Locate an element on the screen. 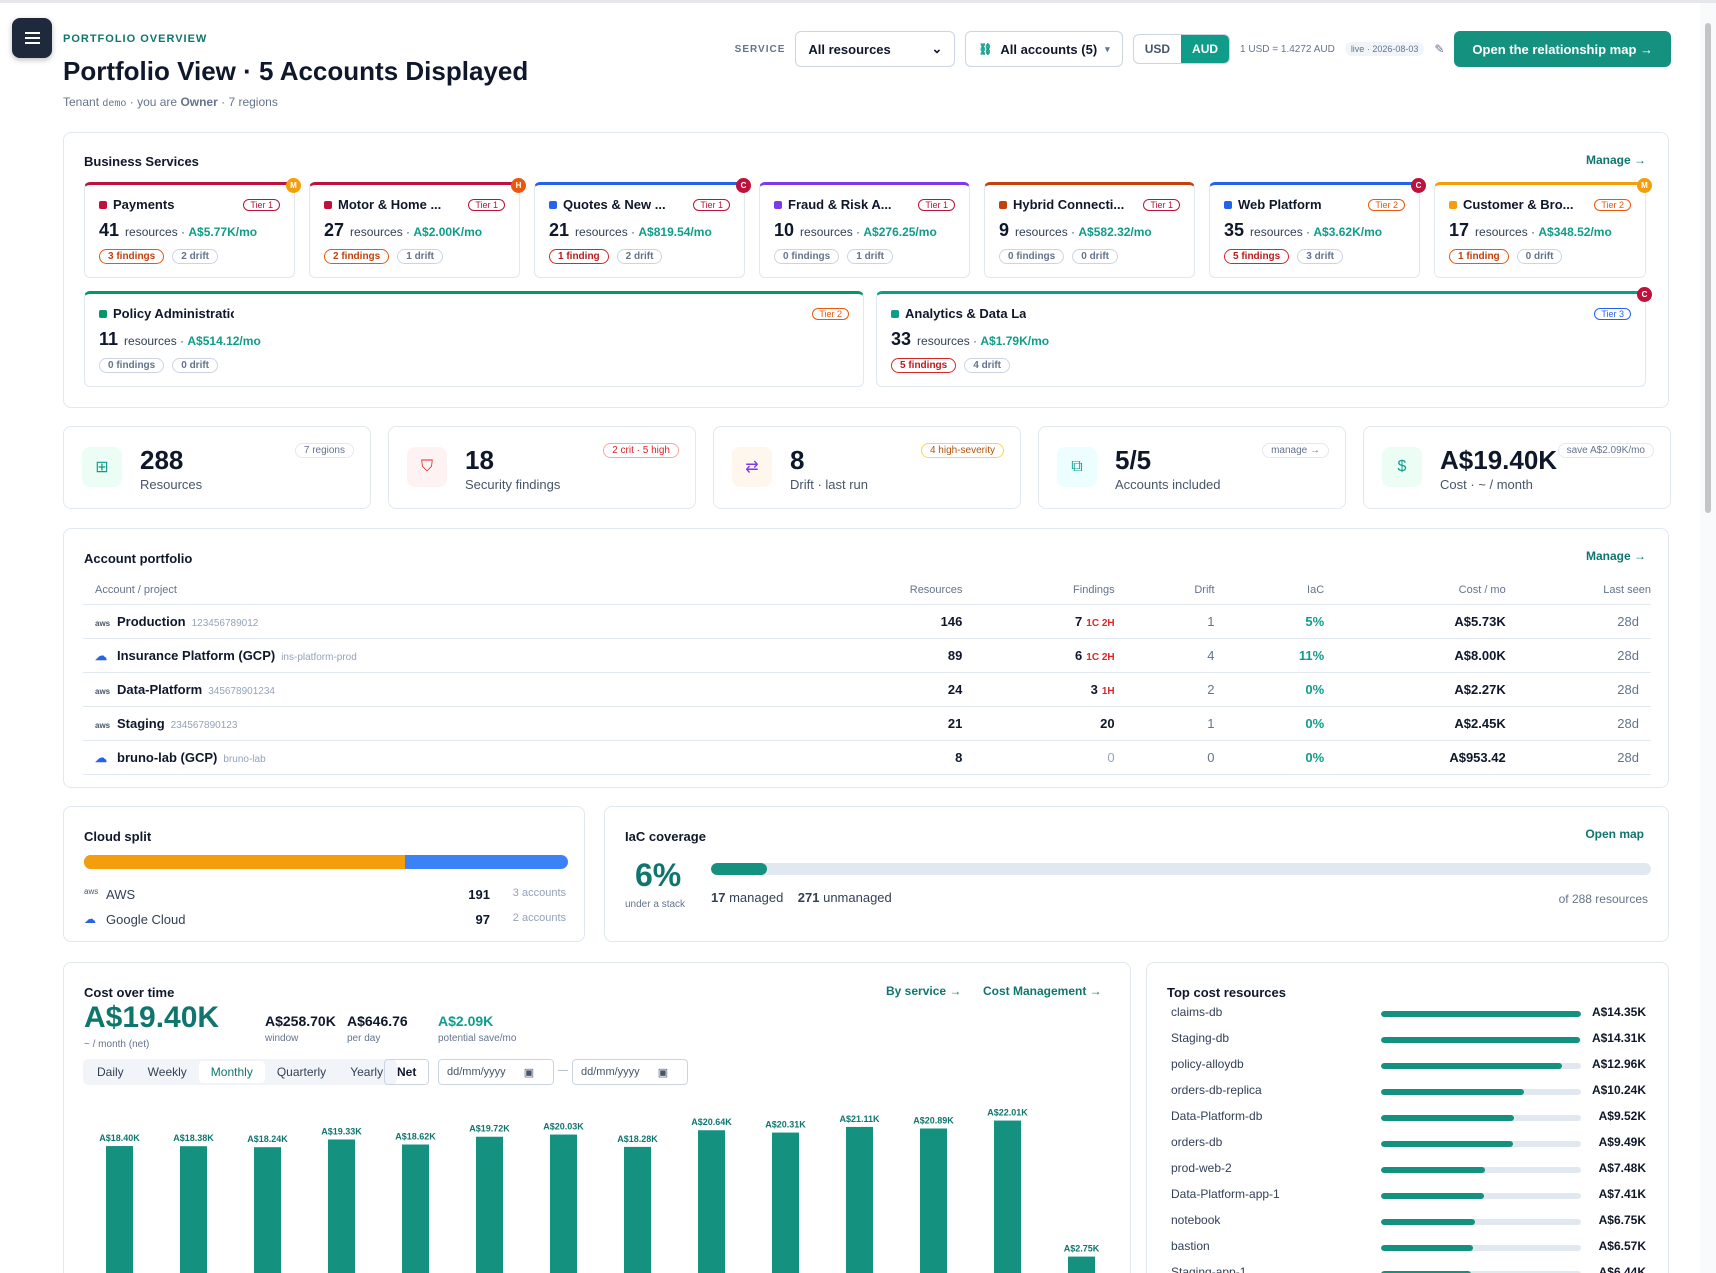 Image resolution: width=1716 pixels, height=1273 pixels. open-map-link: Open map is located at coordinates (1614, 834).